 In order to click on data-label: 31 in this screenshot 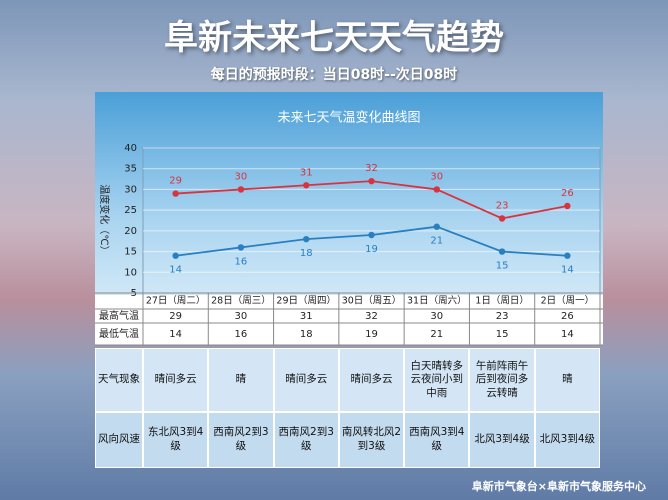, I will do `click(306, 172)`.